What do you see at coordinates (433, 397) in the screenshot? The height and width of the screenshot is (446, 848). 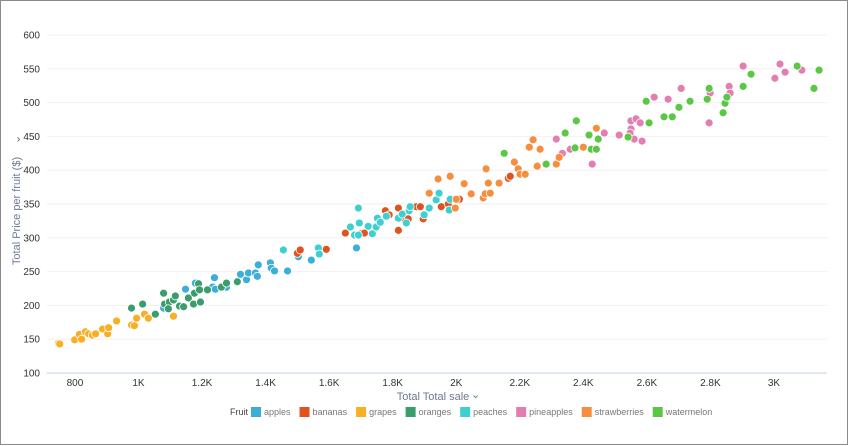 I see `x-axis-label: Total Total sale` at bounding box center [433, 397].